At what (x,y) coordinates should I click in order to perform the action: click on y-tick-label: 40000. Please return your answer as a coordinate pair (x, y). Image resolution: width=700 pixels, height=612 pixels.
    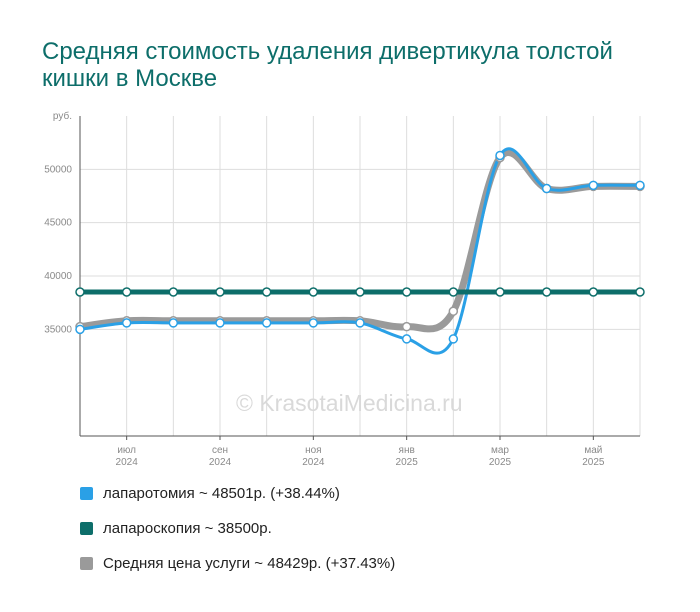
    Looking at the image, I should click on (58, 276).